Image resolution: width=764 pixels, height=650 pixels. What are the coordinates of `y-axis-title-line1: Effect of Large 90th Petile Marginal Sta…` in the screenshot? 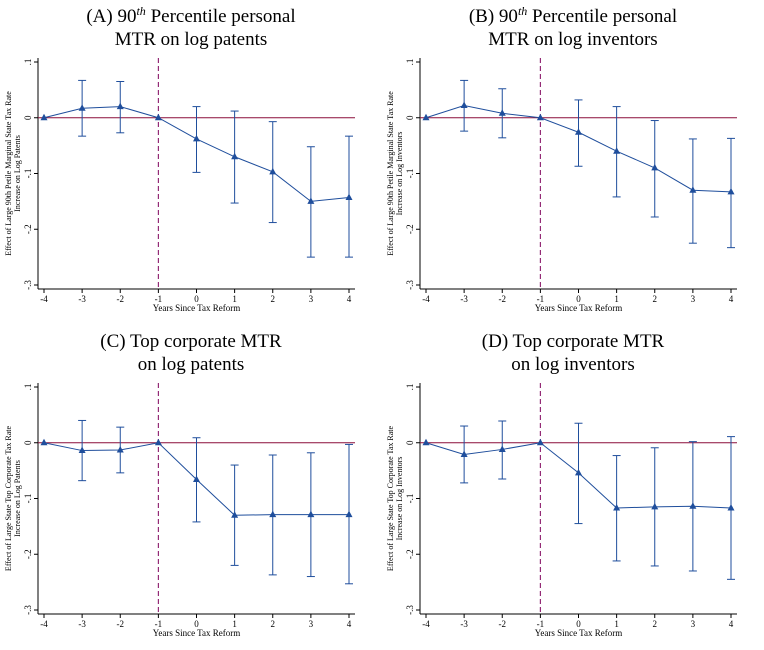 It's located at (8, 173).